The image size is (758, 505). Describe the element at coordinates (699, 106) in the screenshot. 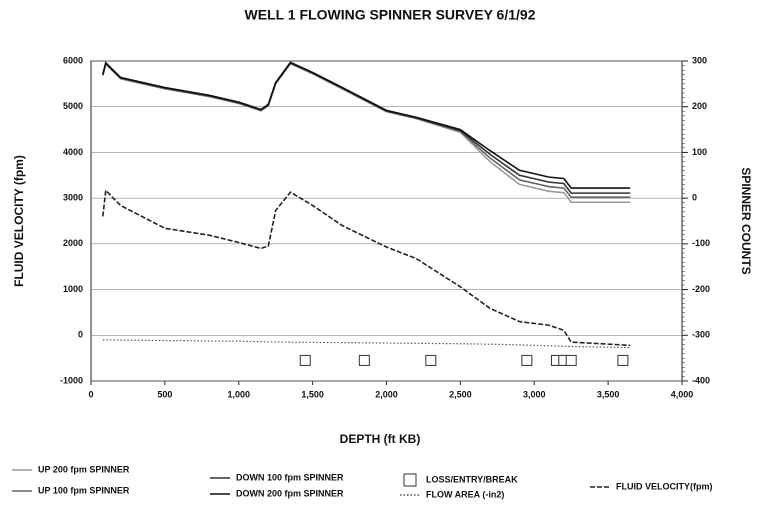

I see `y2-tick-label: 200` at that location.